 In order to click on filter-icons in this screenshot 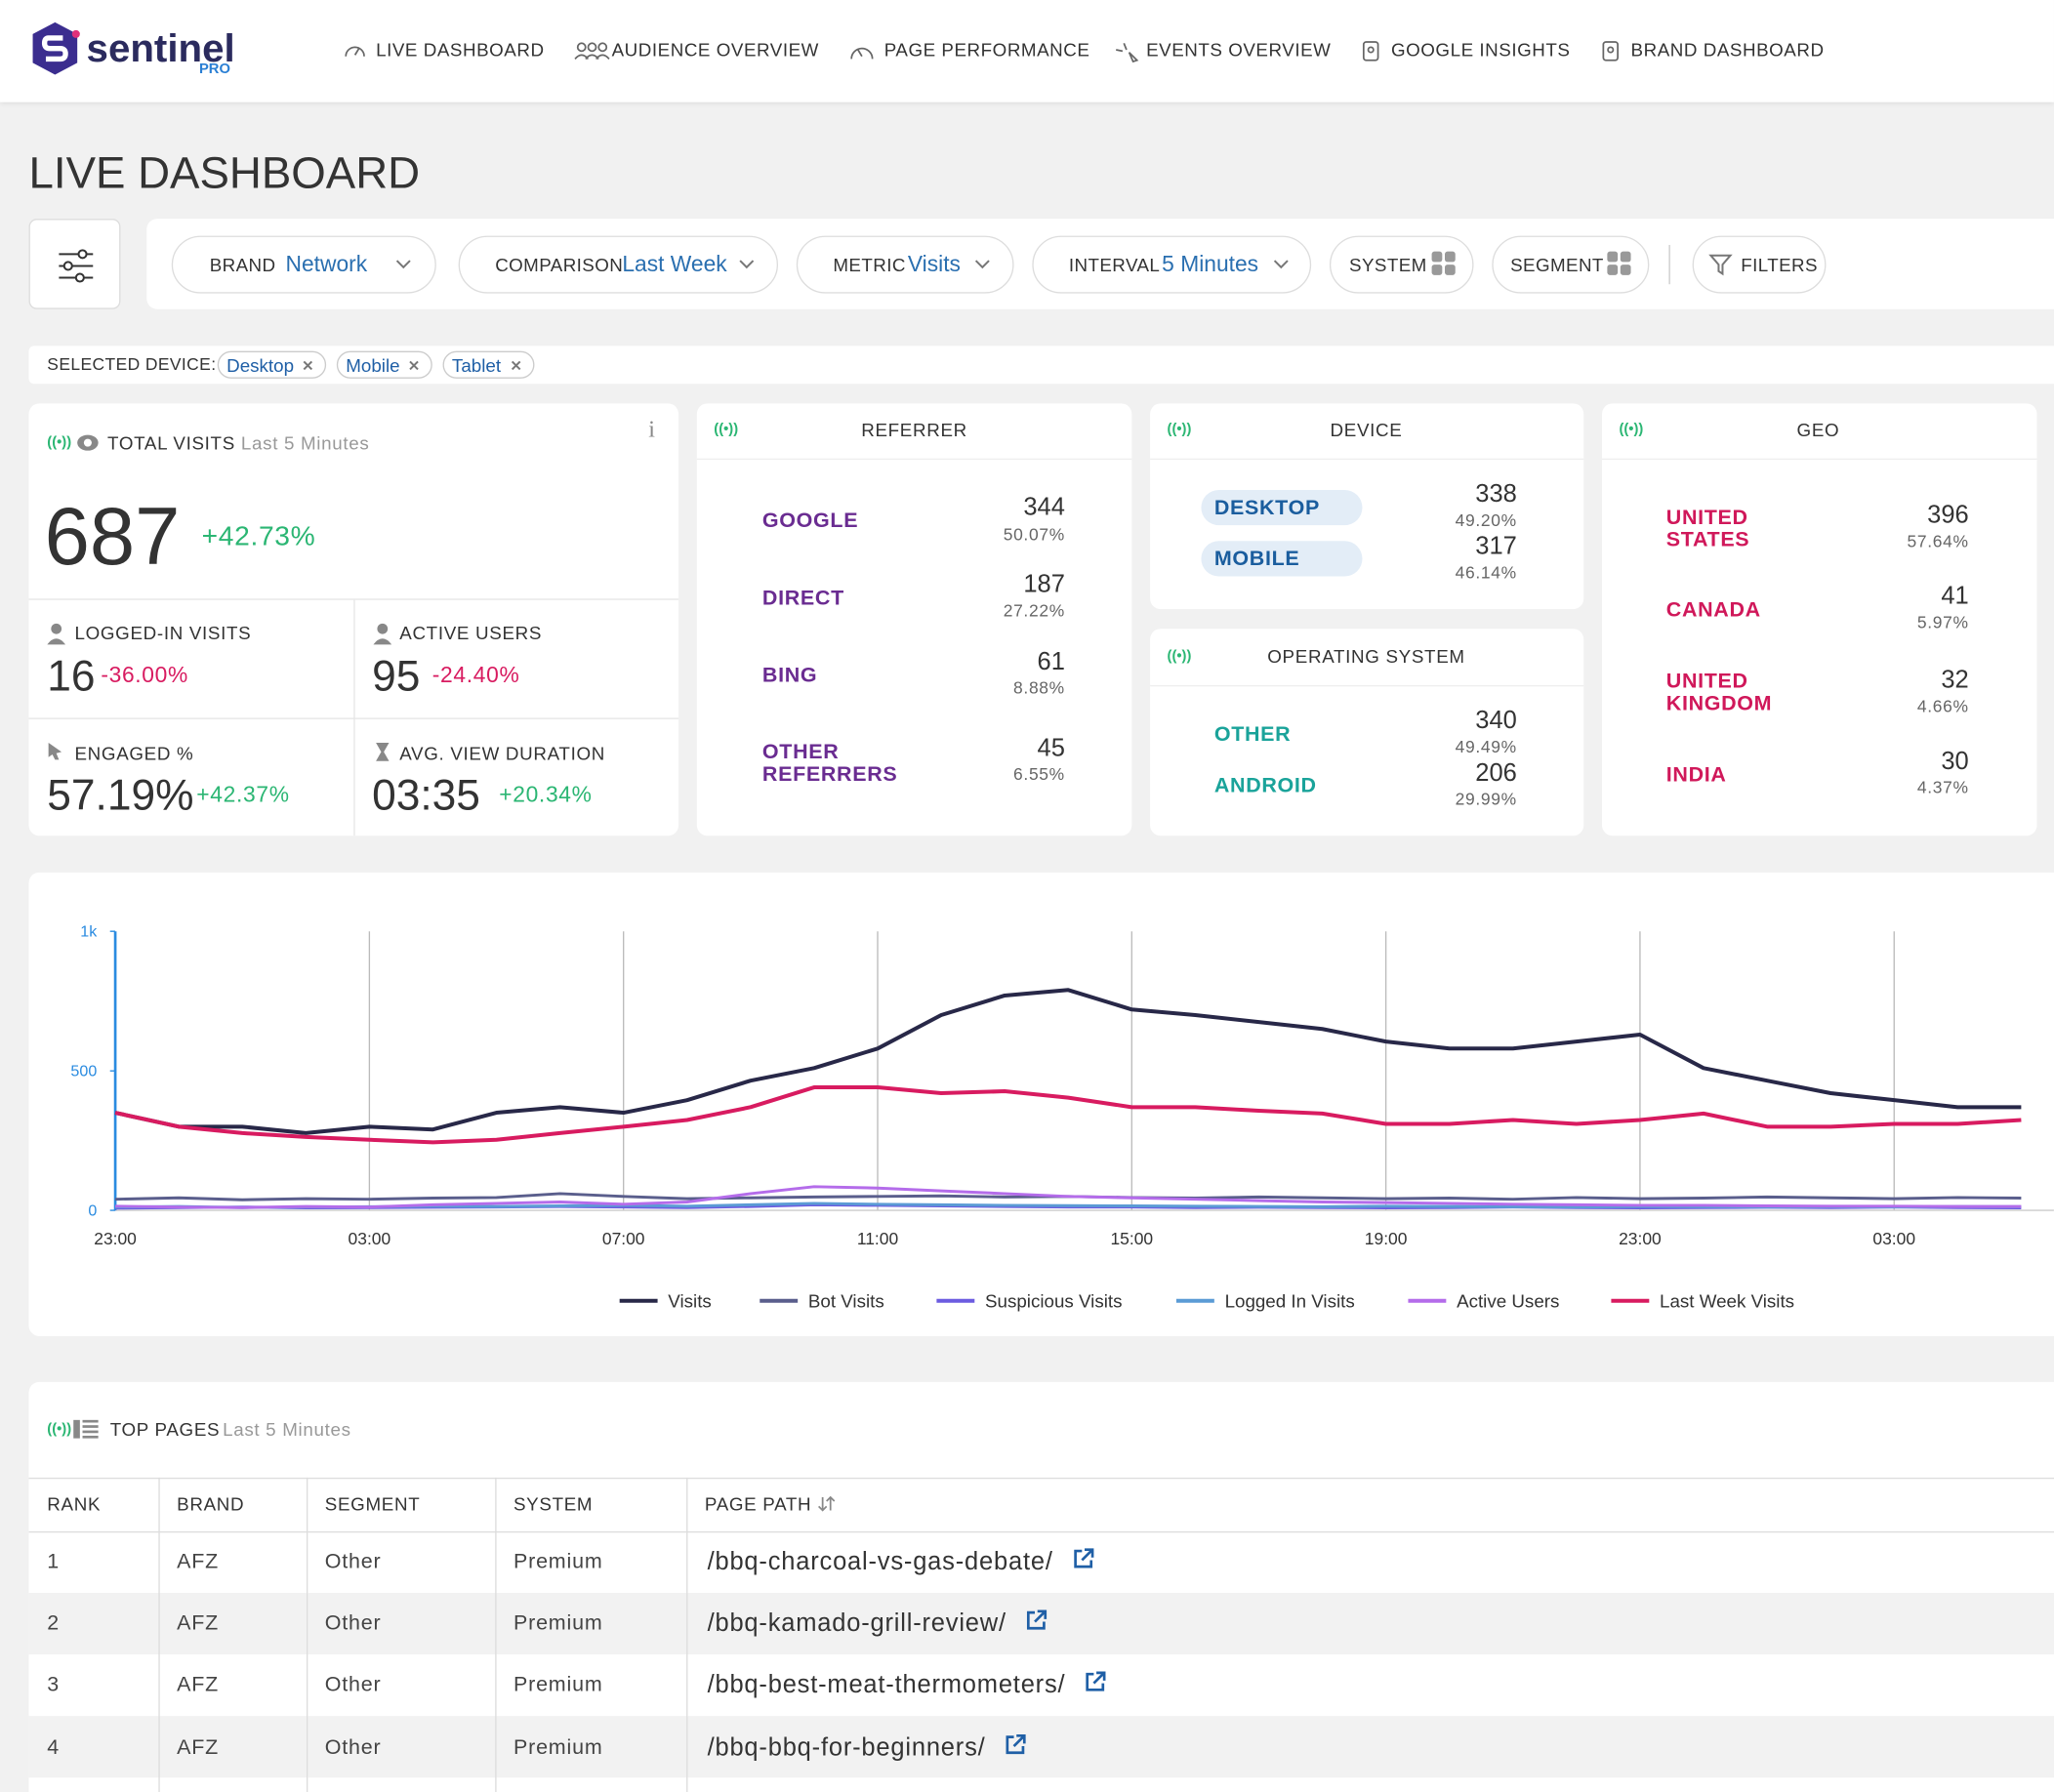, I will do `click(1064, 263)`.